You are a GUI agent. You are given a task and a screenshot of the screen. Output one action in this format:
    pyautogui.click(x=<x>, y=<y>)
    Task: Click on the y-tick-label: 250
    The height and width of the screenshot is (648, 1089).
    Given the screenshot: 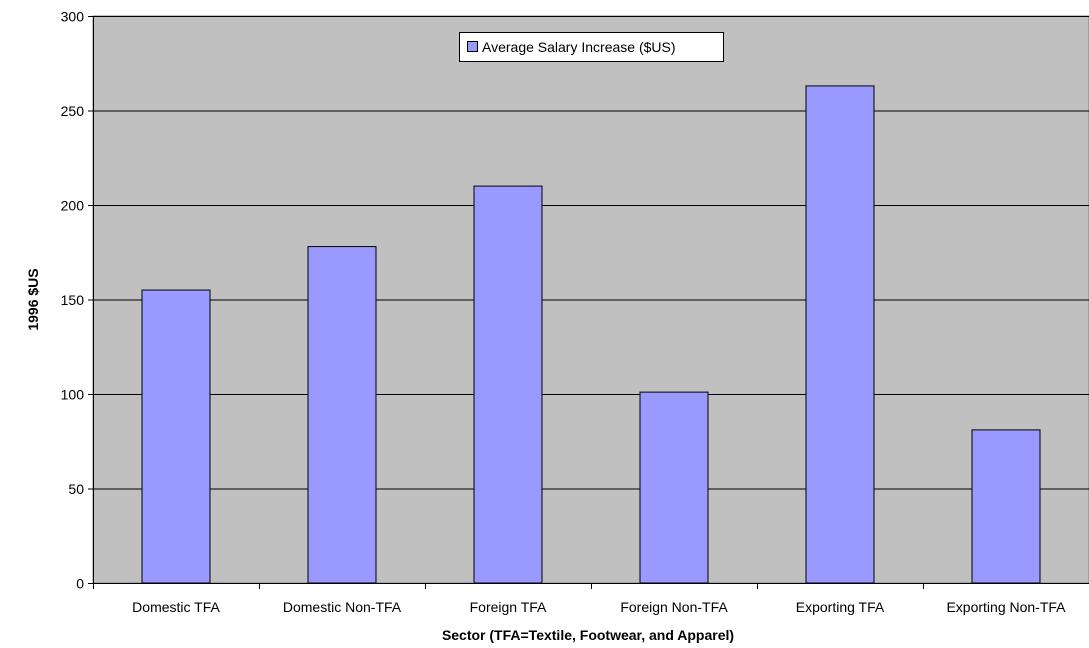 What is the action you would take?
    pyautogui.click(x=73, y=111)
    